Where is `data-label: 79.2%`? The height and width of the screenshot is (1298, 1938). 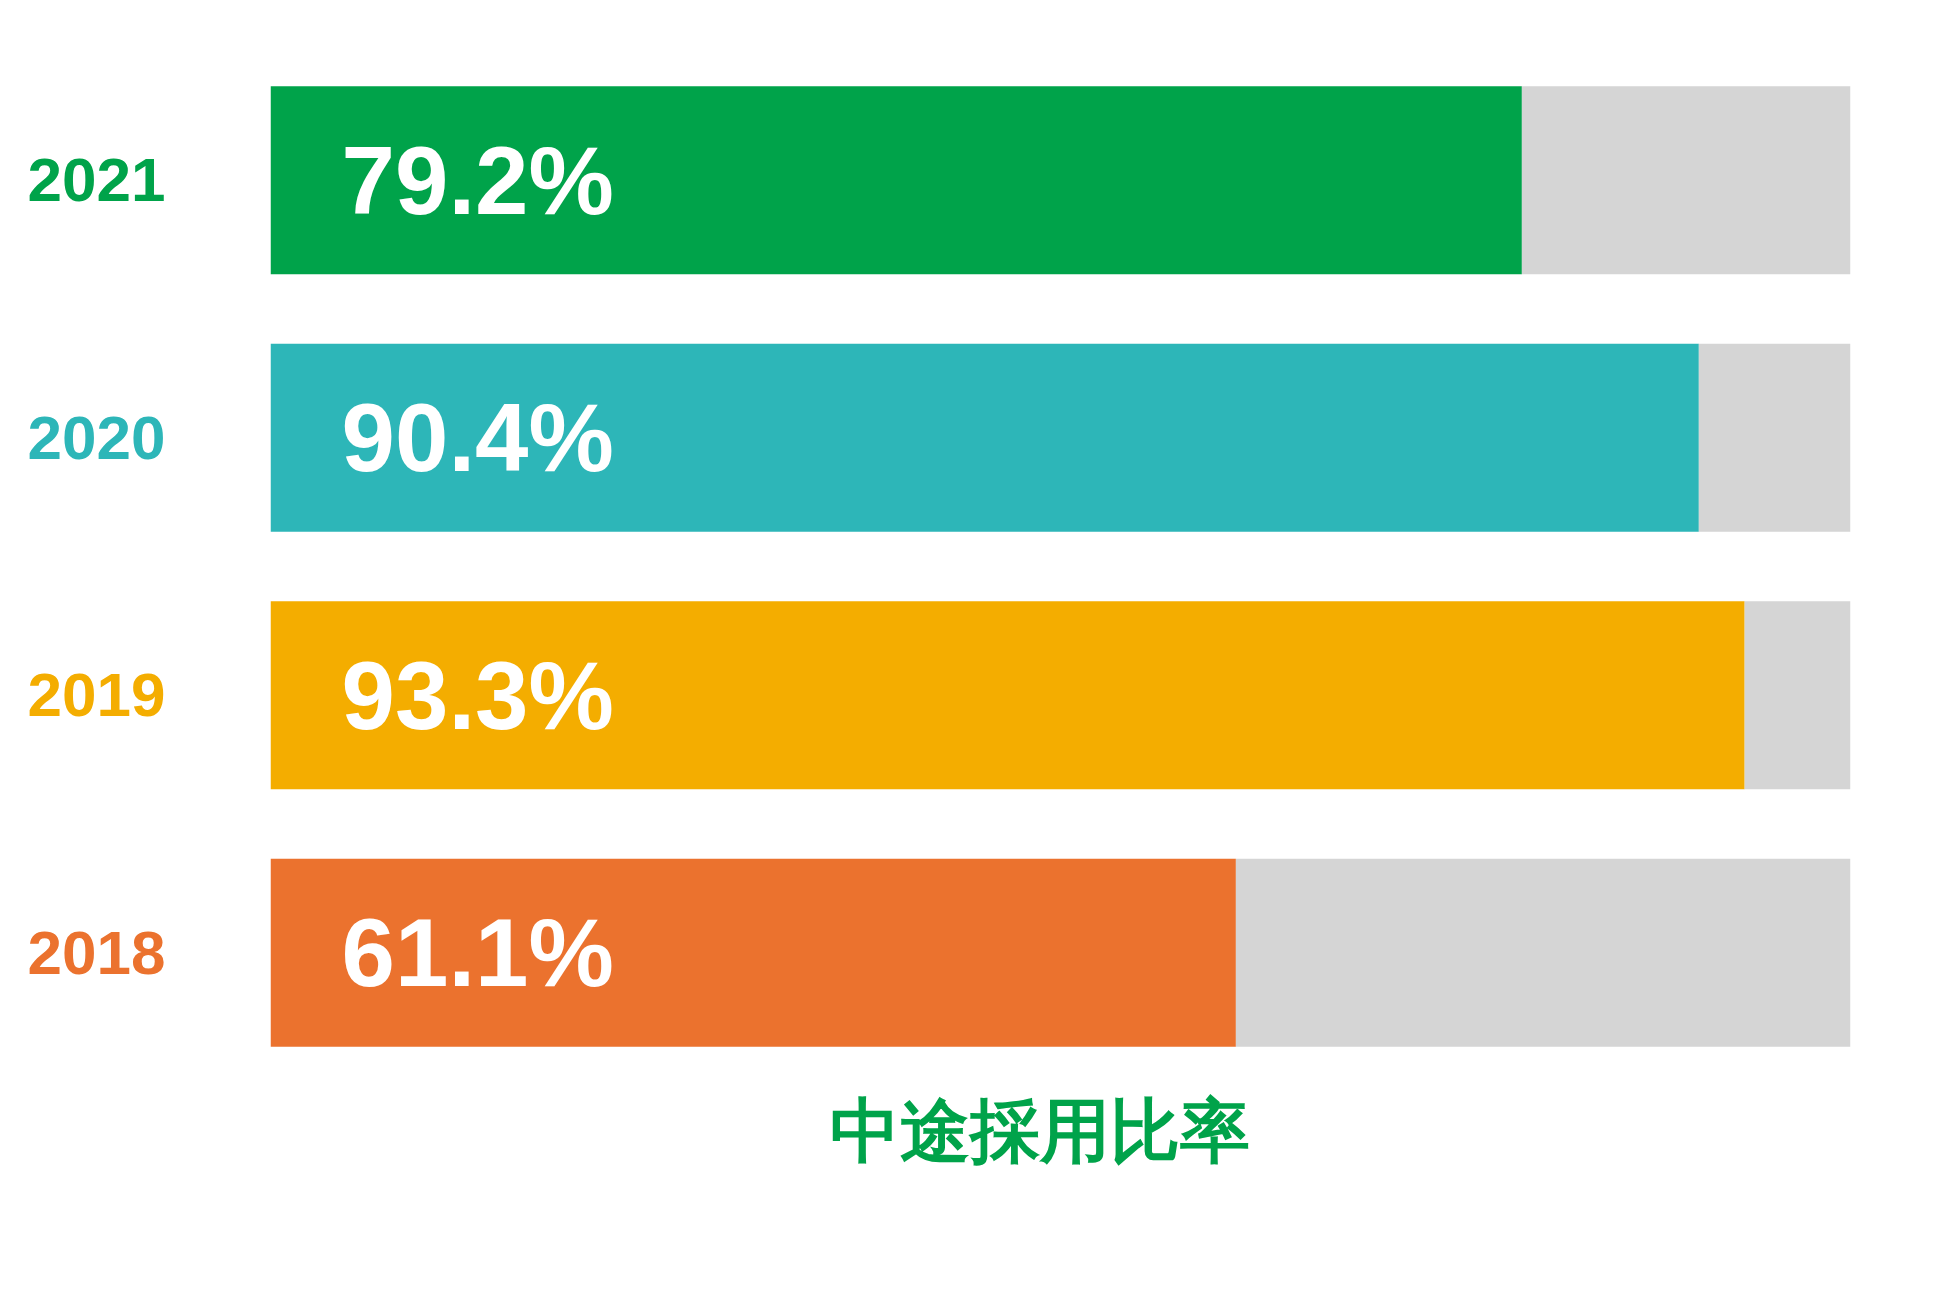
data-label: 79.2% is located at coordinates (477, 180).